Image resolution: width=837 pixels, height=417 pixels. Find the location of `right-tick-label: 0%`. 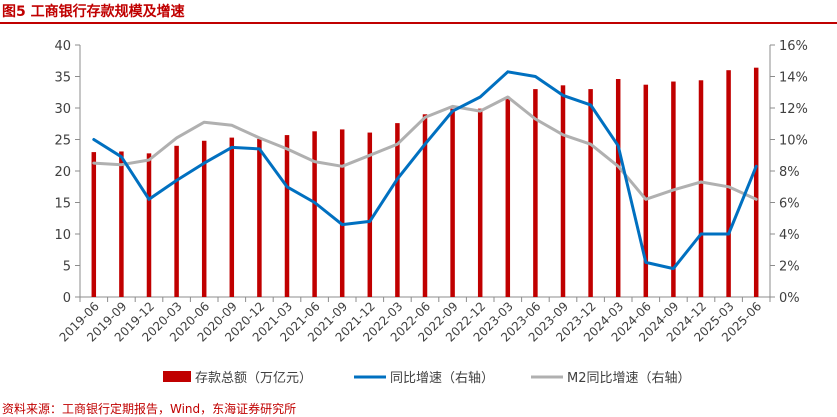

right-tick-label: 0% is located at coordinates (789, 298).